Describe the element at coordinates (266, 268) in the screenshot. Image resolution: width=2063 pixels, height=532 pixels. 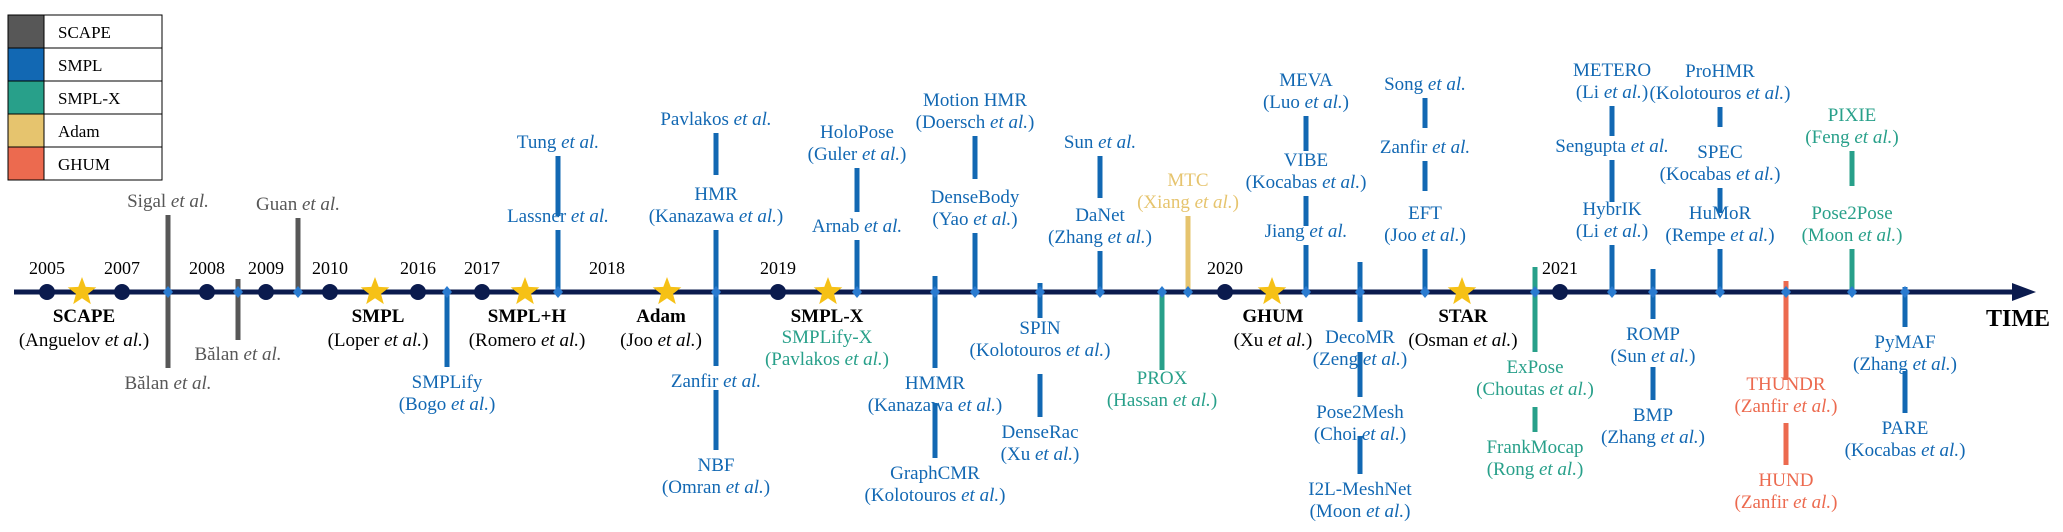
I see `year-label-2009: 2009` at that location.